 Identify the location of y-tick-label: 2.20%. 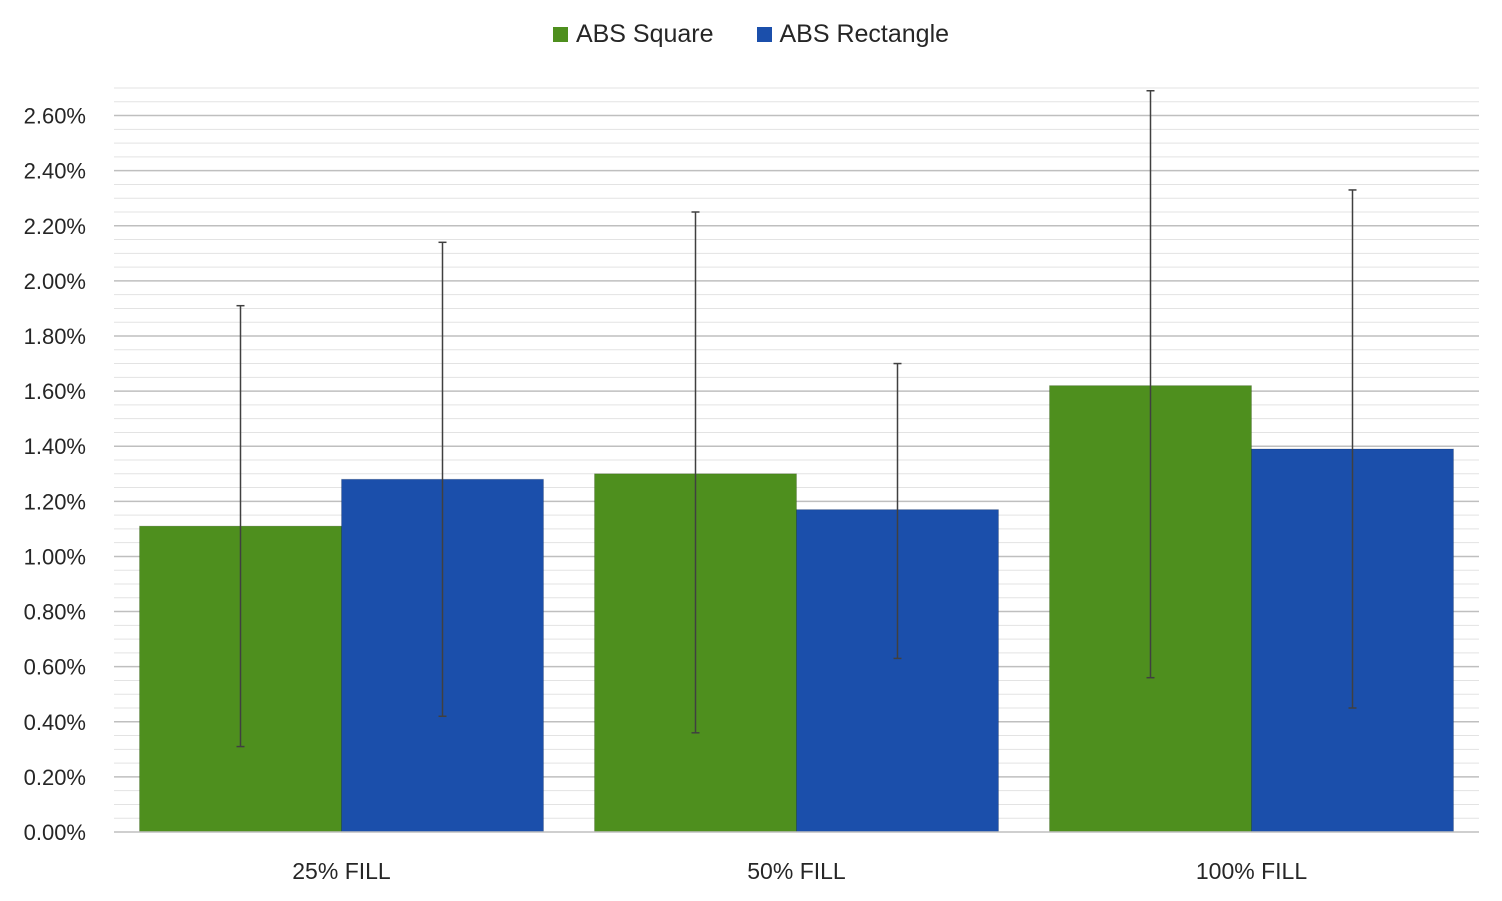
(55, 226).